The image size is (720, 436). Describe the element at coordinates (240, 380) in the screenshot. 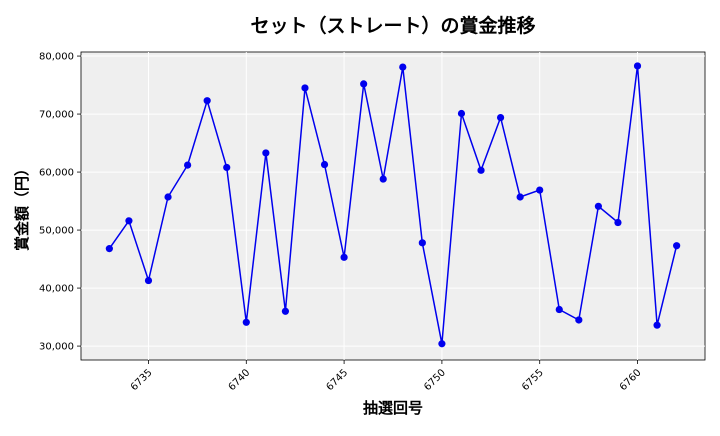

I see `x-tick-label: 6740` at that location.